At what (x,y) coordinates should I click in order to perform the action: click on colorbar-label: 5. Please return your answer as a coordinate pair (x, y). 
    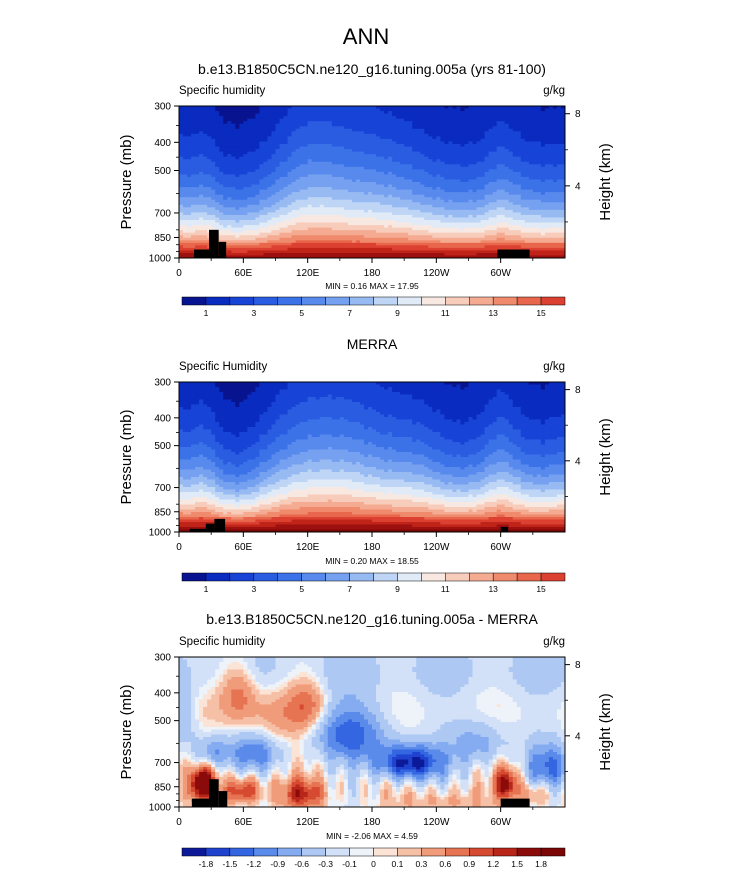
    Looking at the image, I should click on (301, 589).